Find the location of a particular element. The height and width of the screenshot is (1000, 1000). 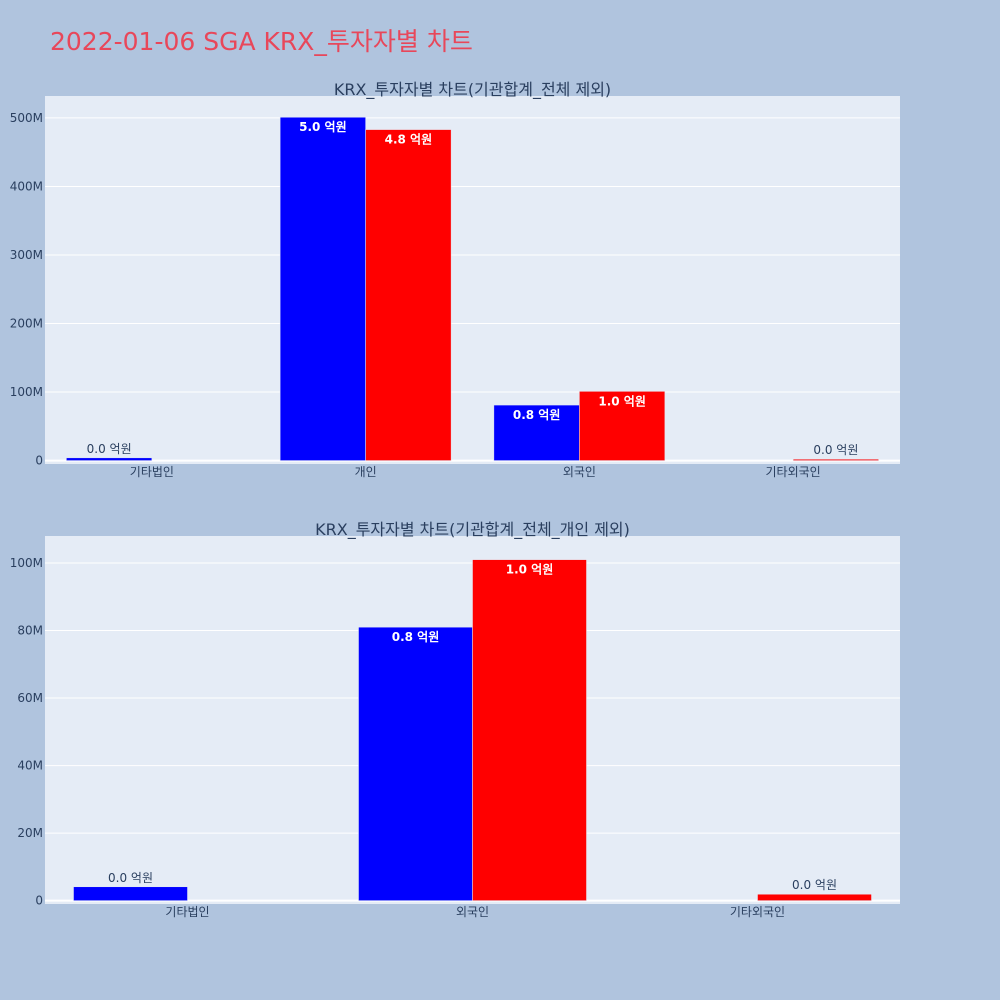

y-tick-label: 400M is located at coordinates (26, 186).